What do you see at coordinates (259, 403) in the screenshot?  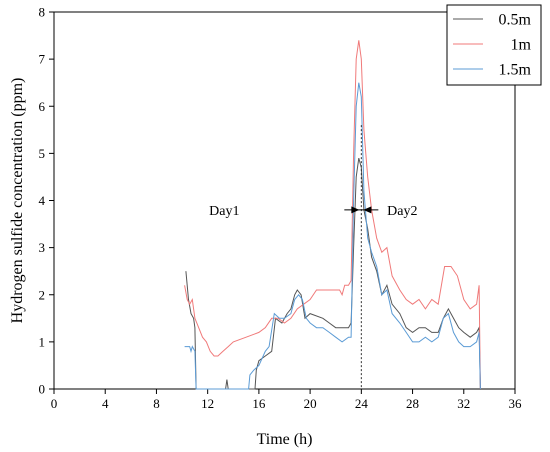 I see `x-tick-label: 16` at bounding box center [259, 403].